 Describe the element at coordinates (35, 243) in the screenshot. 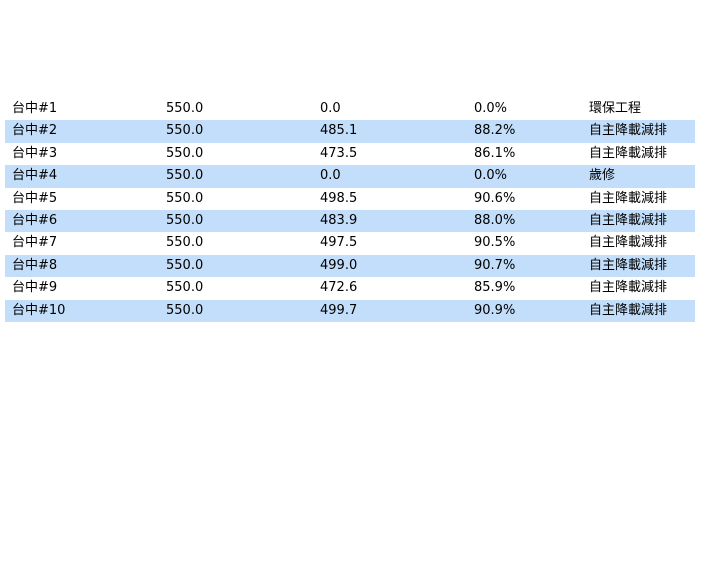

I see `table-cell: 台中#7` at that location.